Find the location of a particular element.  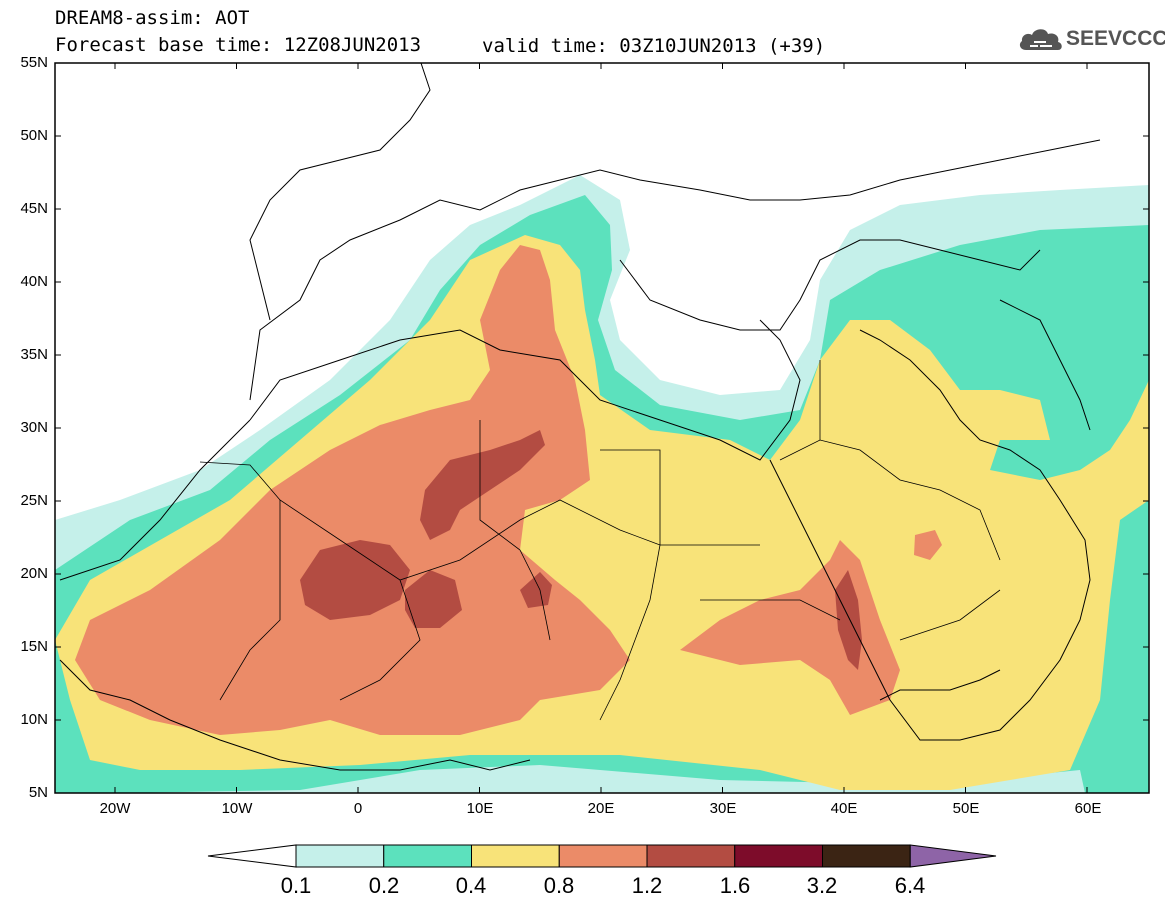

aot-field-1.2-chad is located at coordinates (536, 590).